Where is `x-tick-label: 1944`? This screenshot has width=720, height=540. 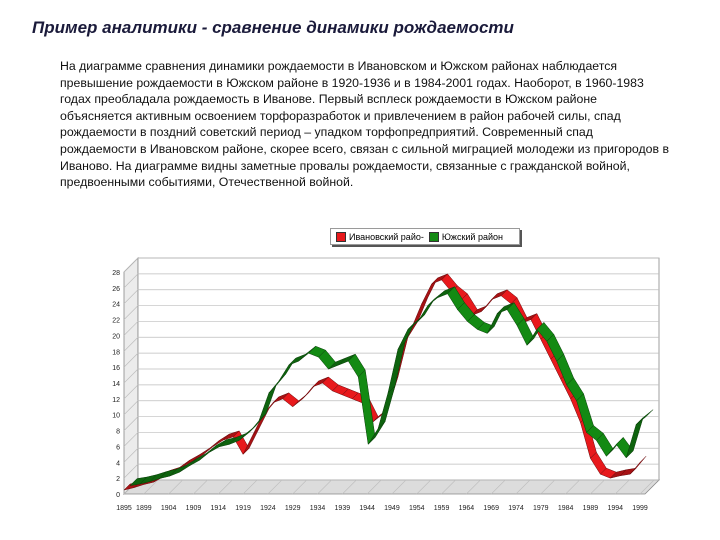
x-tick-label: 1944 is located at coordinates (367, 508).